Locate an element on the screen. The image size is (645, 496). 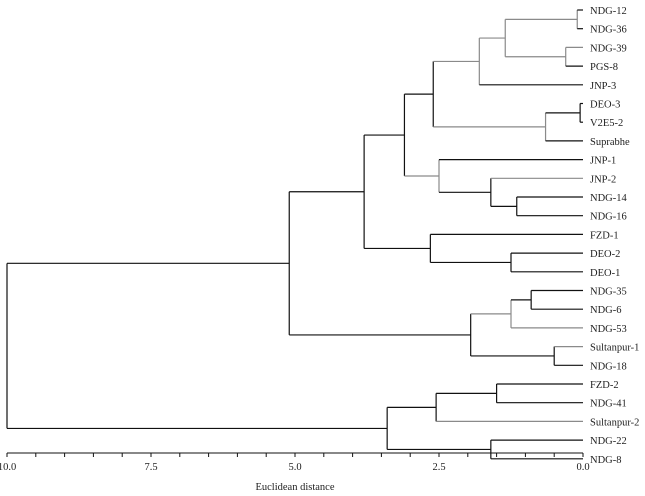
x-tick-label: 5.0 is located at coordinates (294, 467).